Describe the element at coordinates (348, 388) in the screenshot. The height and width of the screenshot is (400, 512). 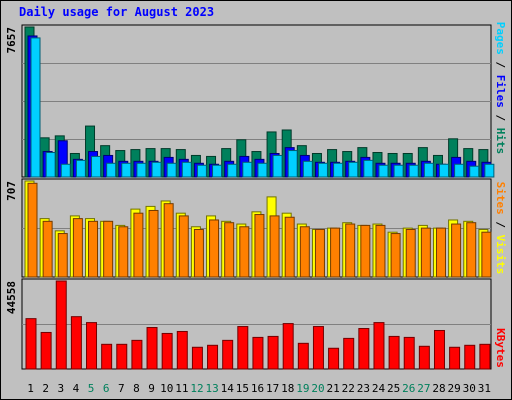
I see `day-label-22: 22` at that location.